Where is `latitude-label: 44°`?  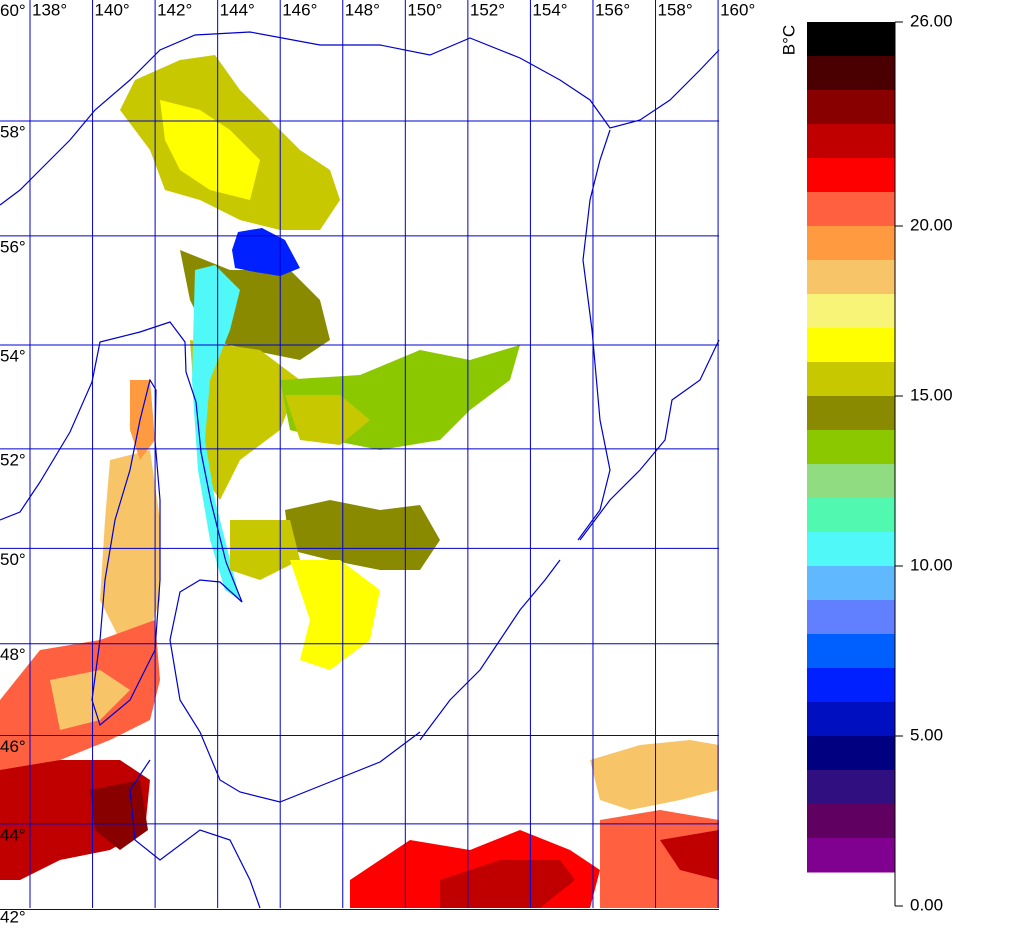
latitude-label: 44° is located at coordinates (13, 834).